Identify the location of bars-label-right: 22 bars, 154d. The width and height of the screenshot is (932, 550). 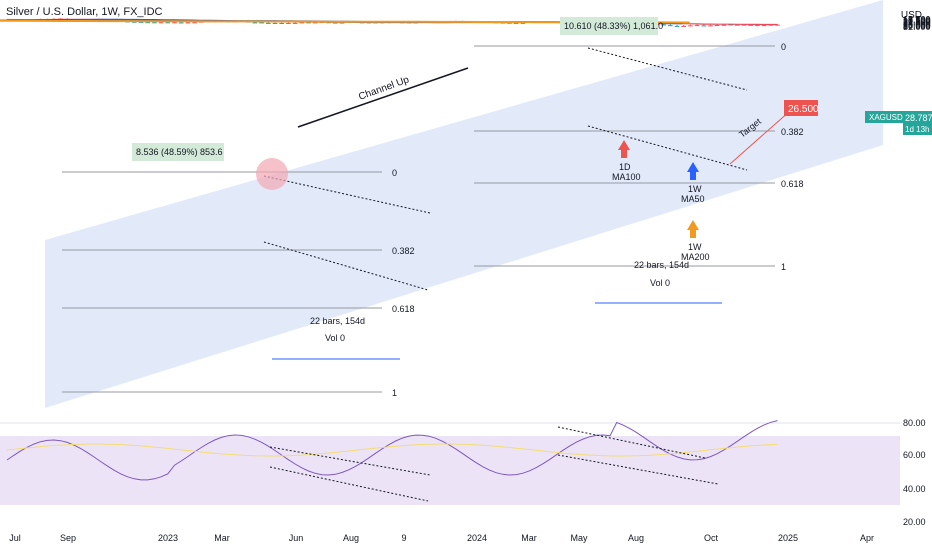
(661, 265).